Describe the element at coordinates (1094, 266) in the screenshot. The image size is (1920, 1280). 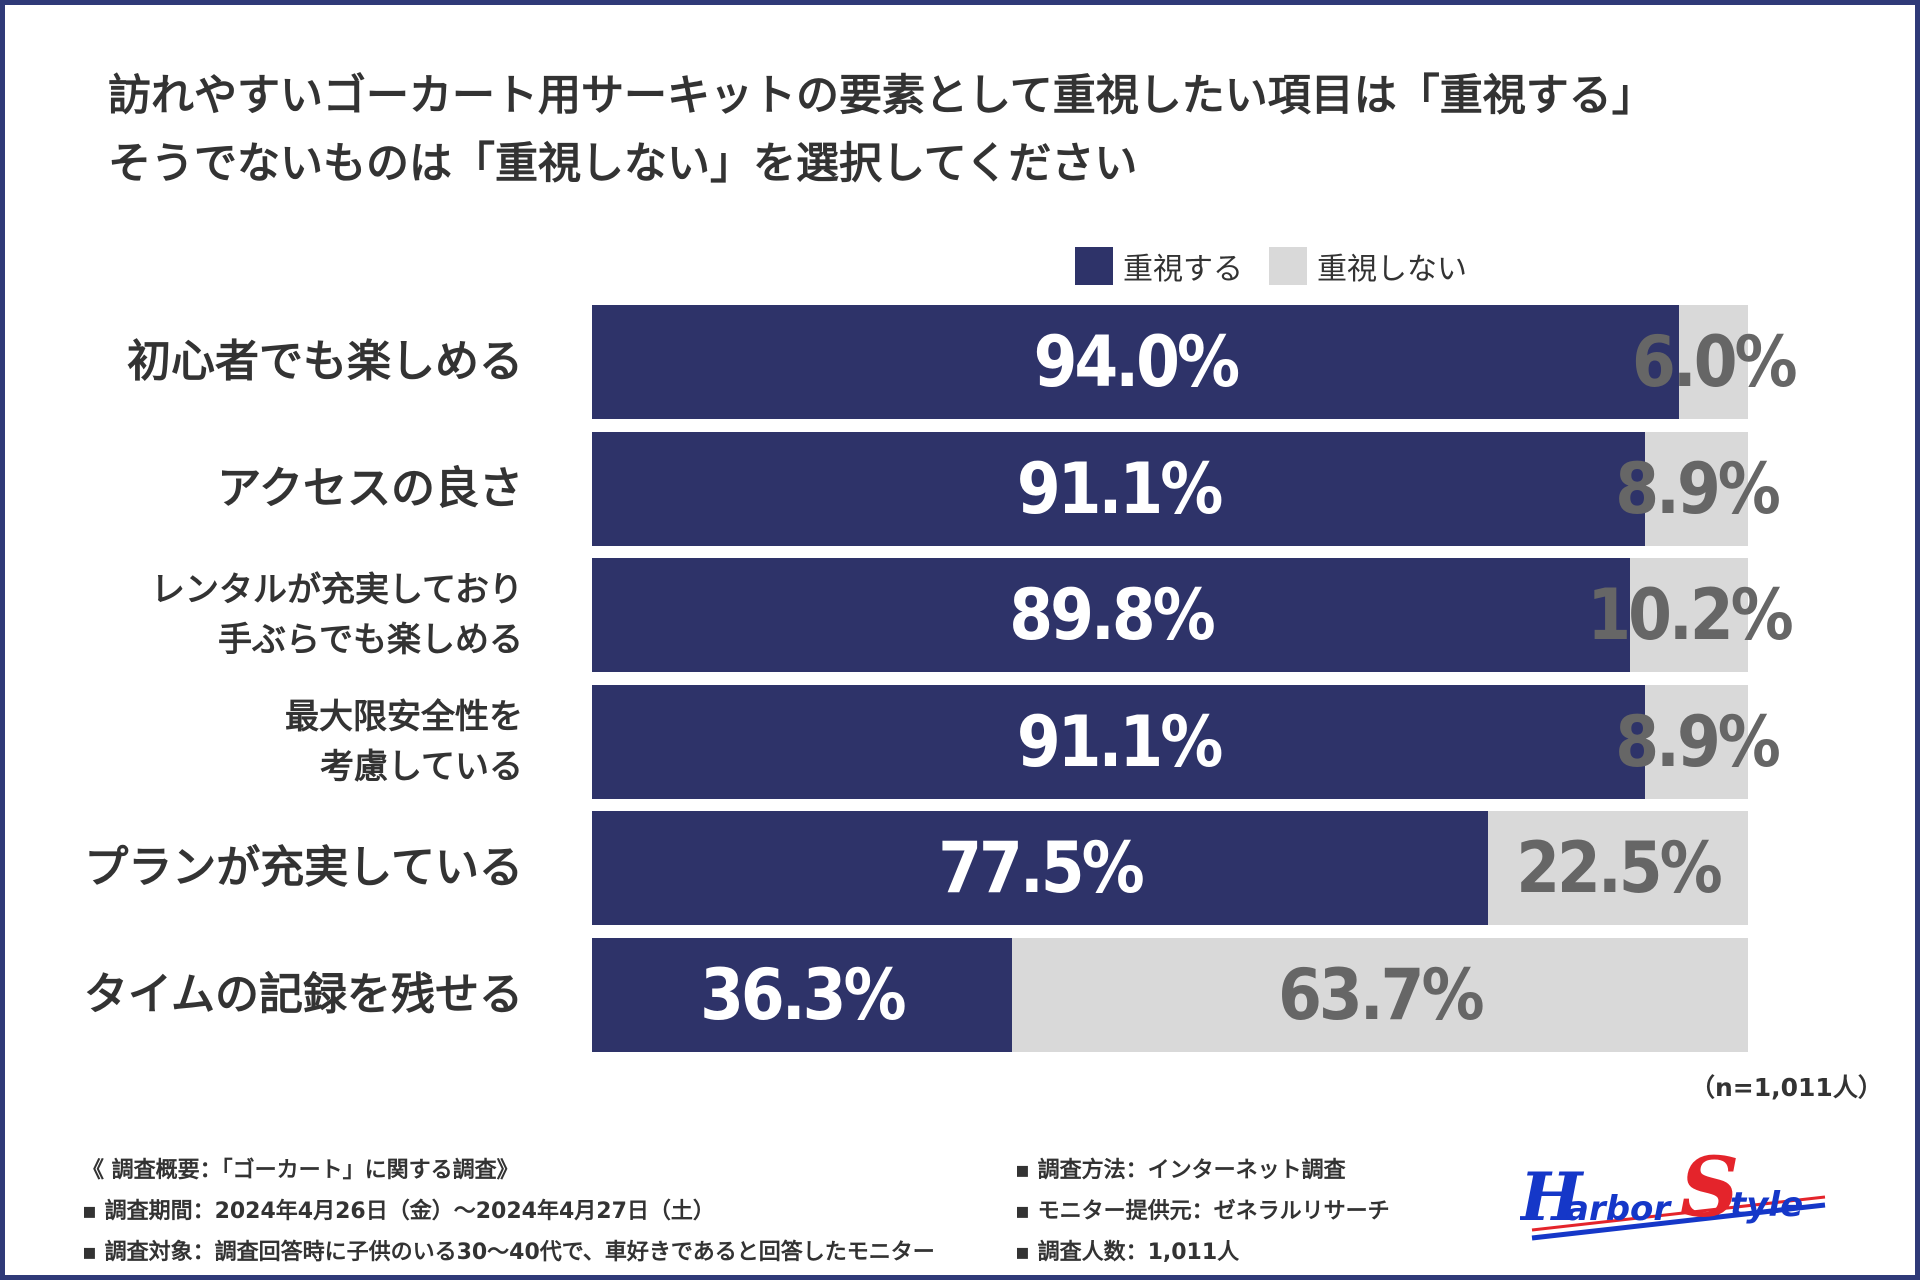
I see `legend-swatch-yes` at that location.